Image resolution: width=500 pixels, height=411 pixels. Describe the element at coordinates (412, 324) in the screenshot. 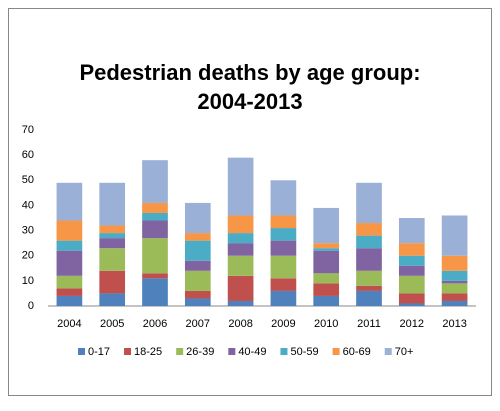

I see `x-tick-label: 2012` at that location.